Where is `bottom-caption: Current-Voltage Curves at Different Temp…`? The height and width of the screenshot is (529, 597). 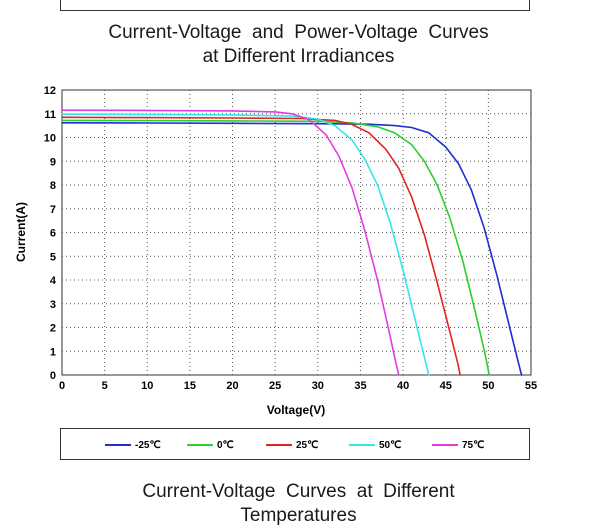
bottom-caption: Current-Voltage Curves at Different Temp… is located at coordinates (298, 504).